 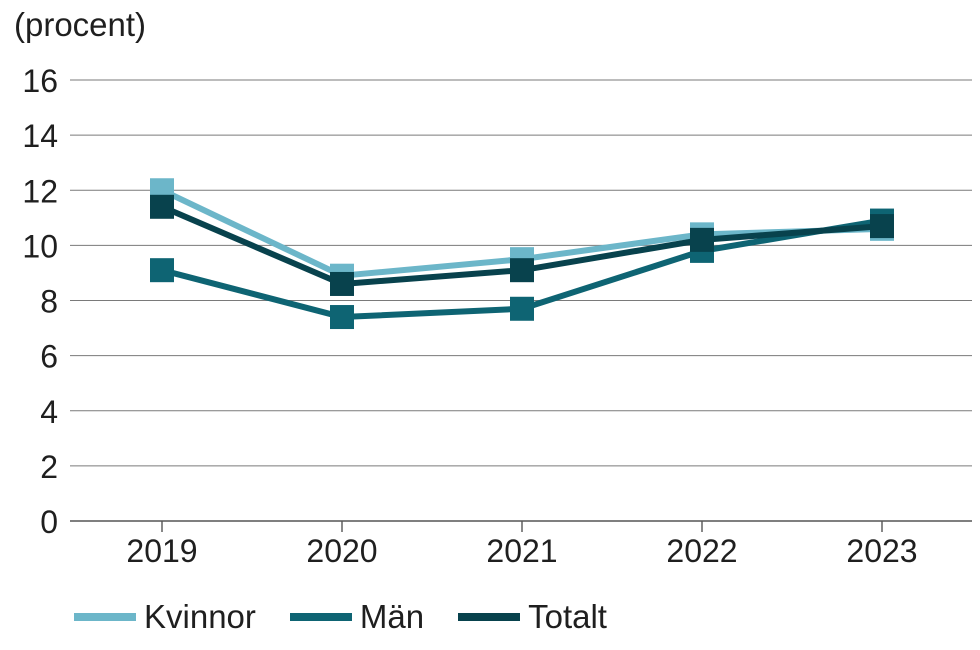 What do you see at coordinates (40, 191) in the screenshot?
I see `y-tick-label: 12` at bounding box center [40, 191].